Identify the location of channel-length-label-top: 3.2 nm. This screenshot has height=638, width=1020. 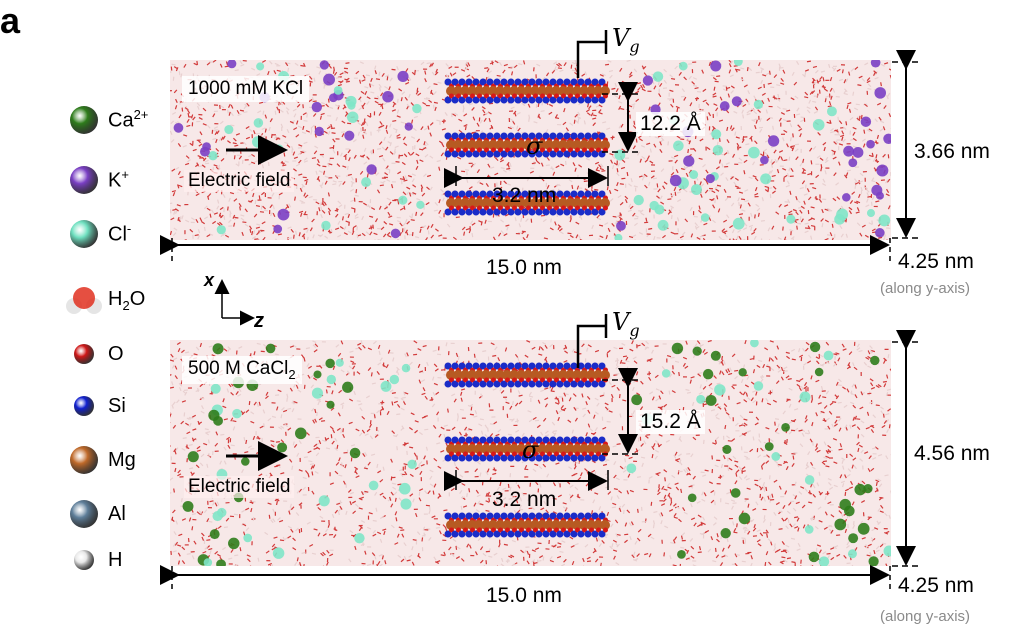
(524, 195).